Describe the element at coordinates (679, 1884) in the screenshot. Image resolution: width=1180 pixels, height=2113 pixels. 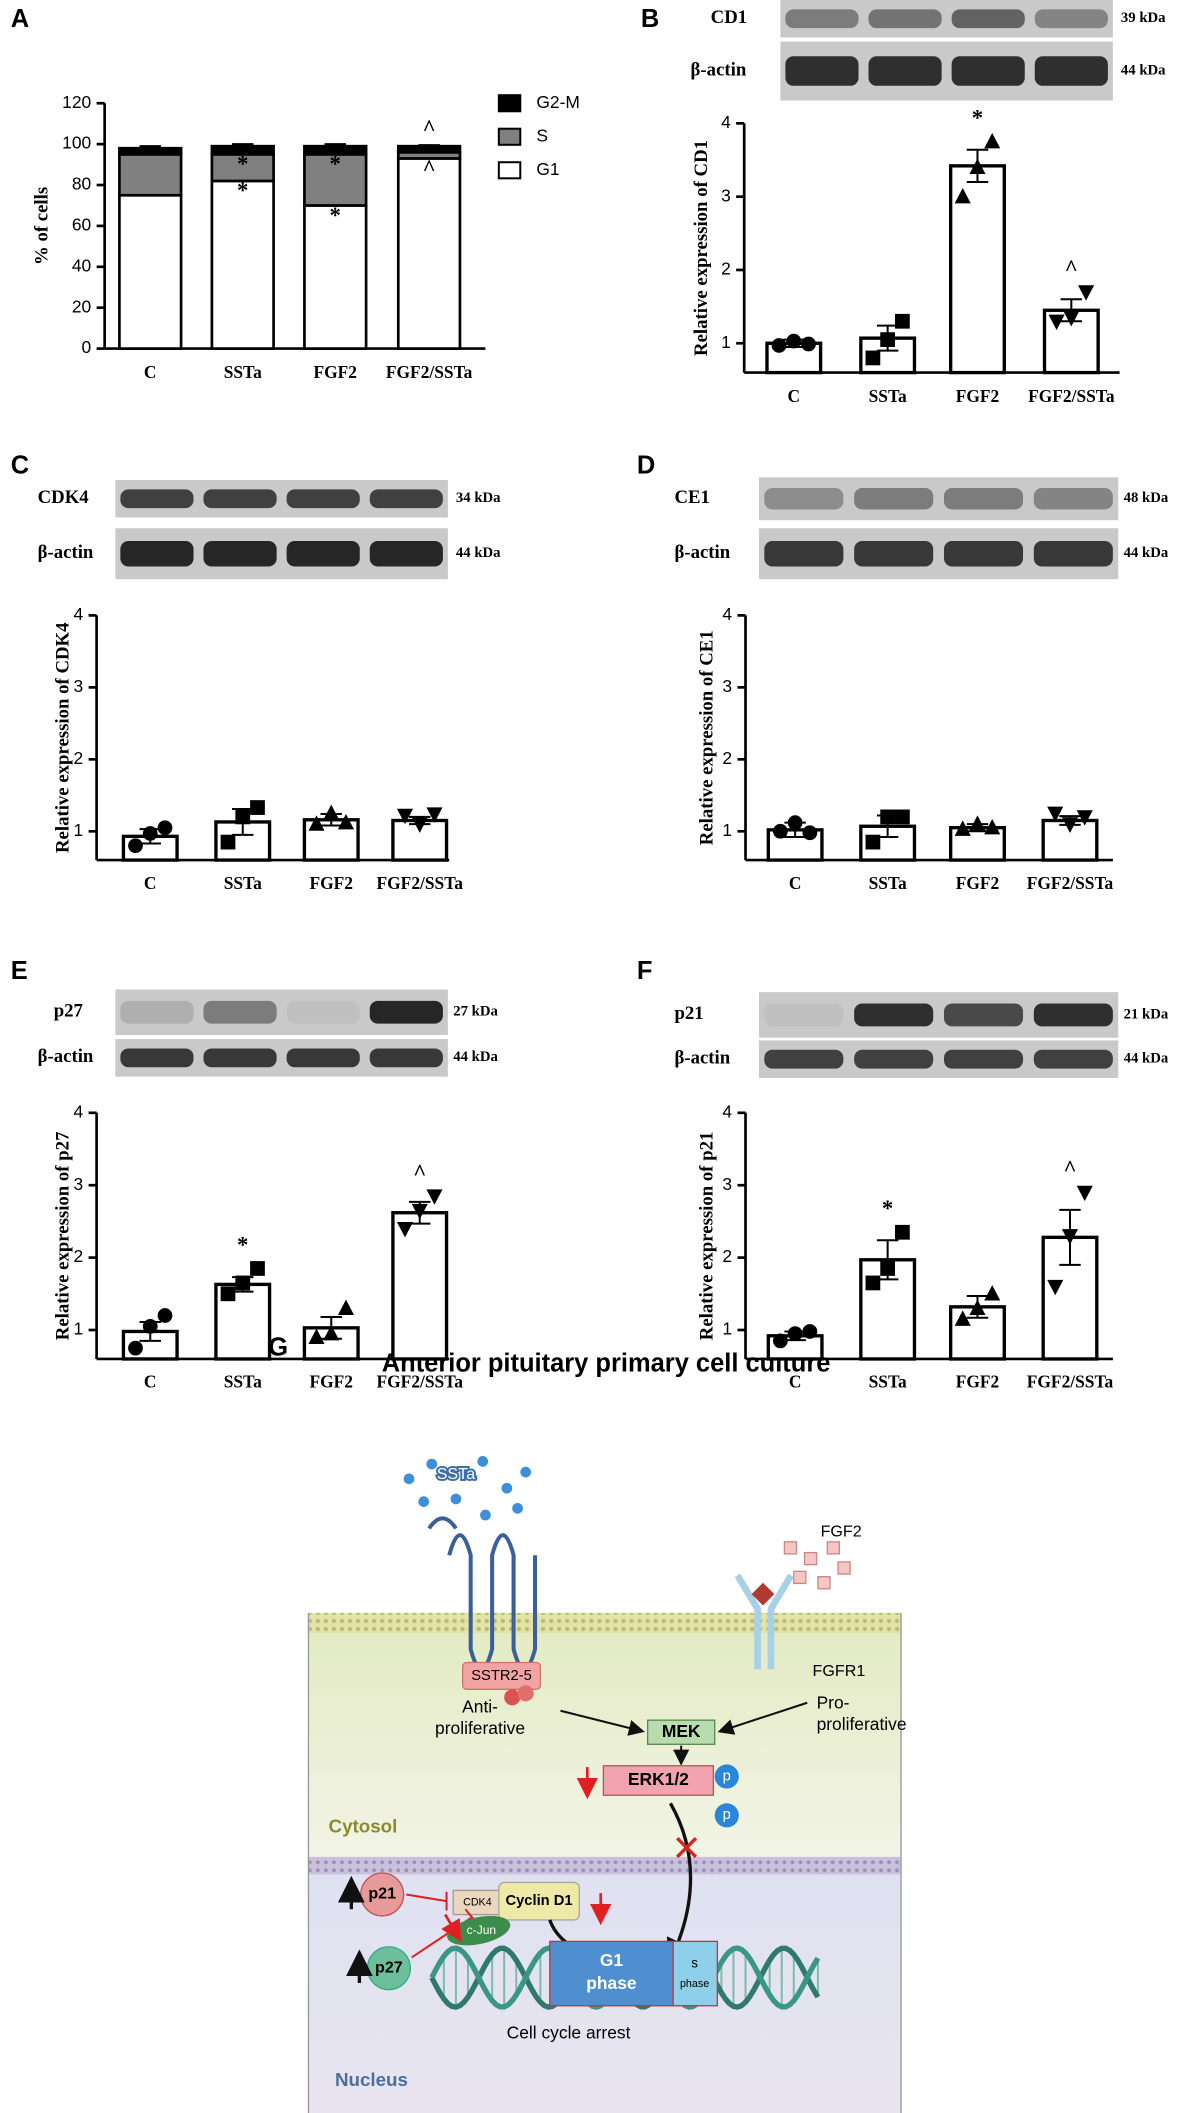
I see `arrow` at that location.